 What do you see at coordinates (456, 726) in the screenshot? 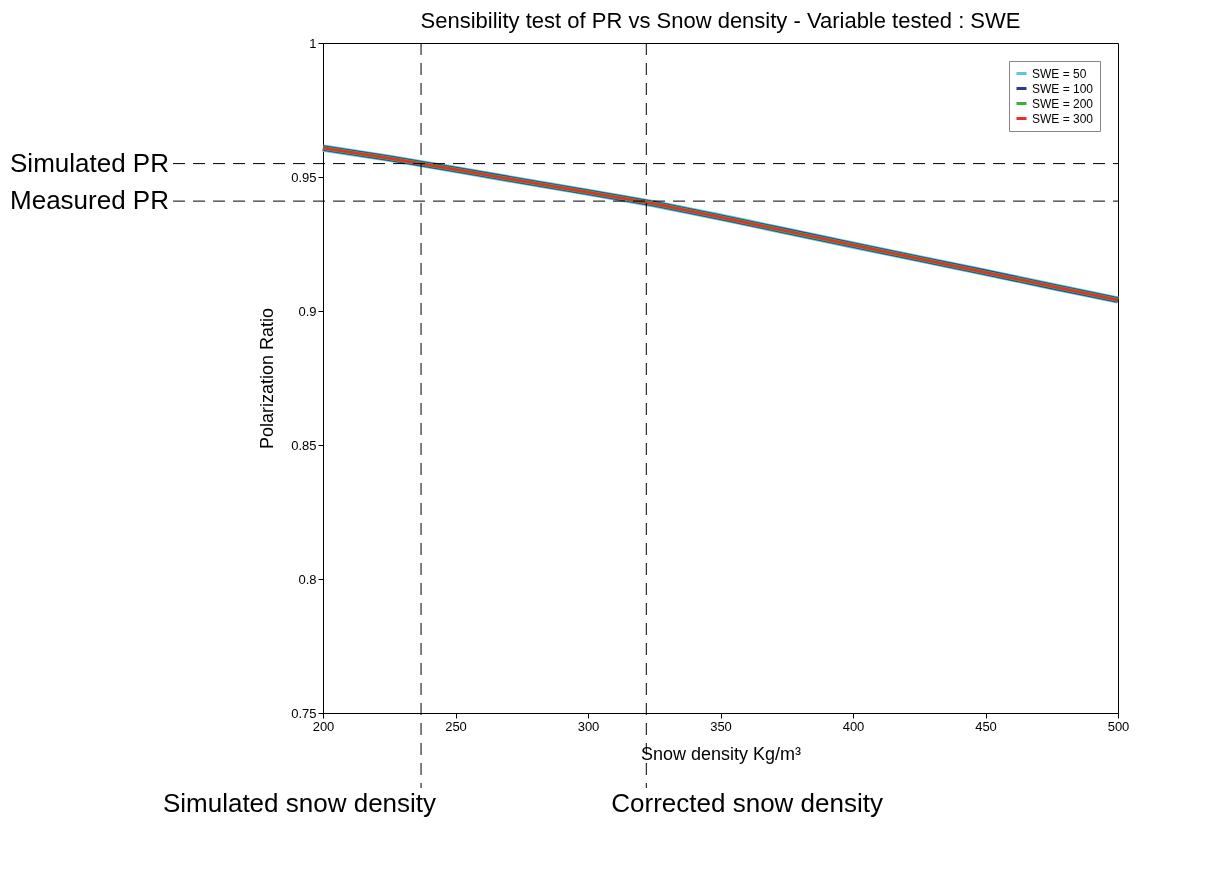
I see `x-tick-label: 250` at bounding box center [456, 726].